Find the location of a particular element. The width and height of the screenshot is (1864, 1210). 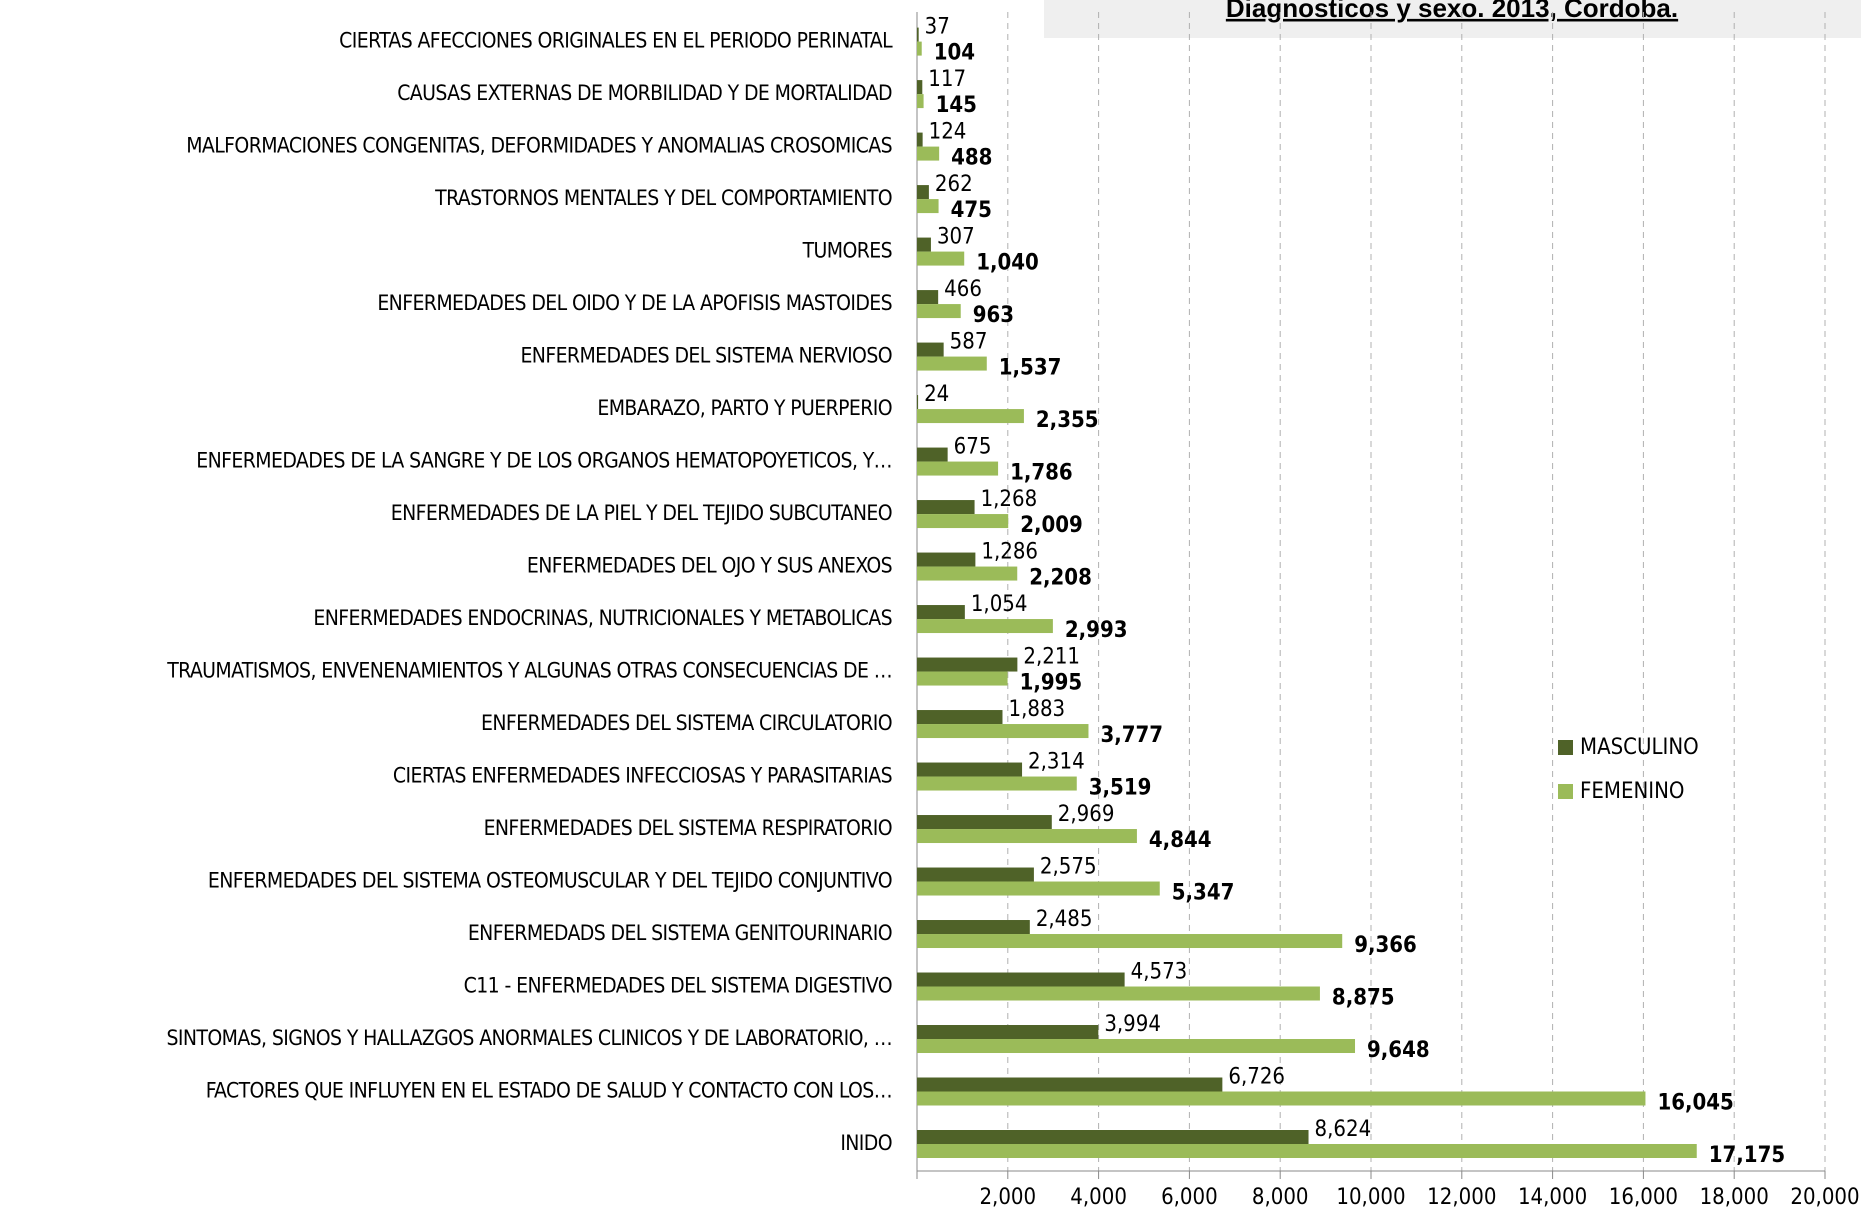

data-label: 1,537 is located at coordinates (1030, 368).